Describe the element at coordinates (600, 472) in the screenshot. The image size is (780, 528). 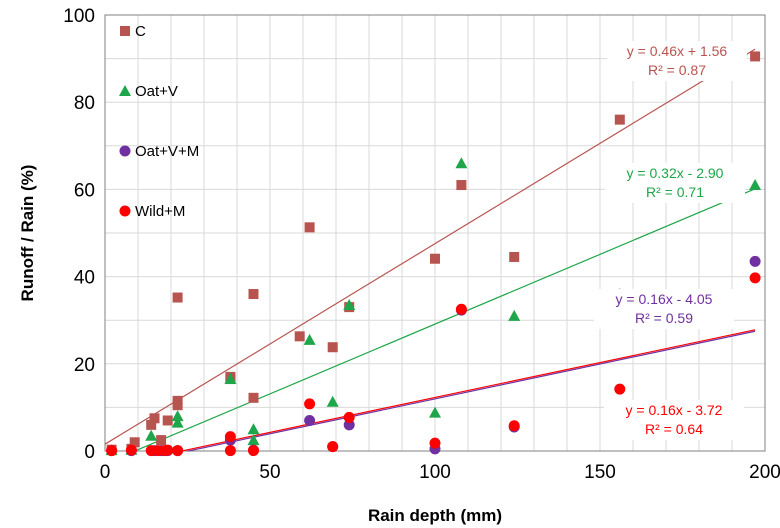
I see `x-tick-label: 150` at that location.